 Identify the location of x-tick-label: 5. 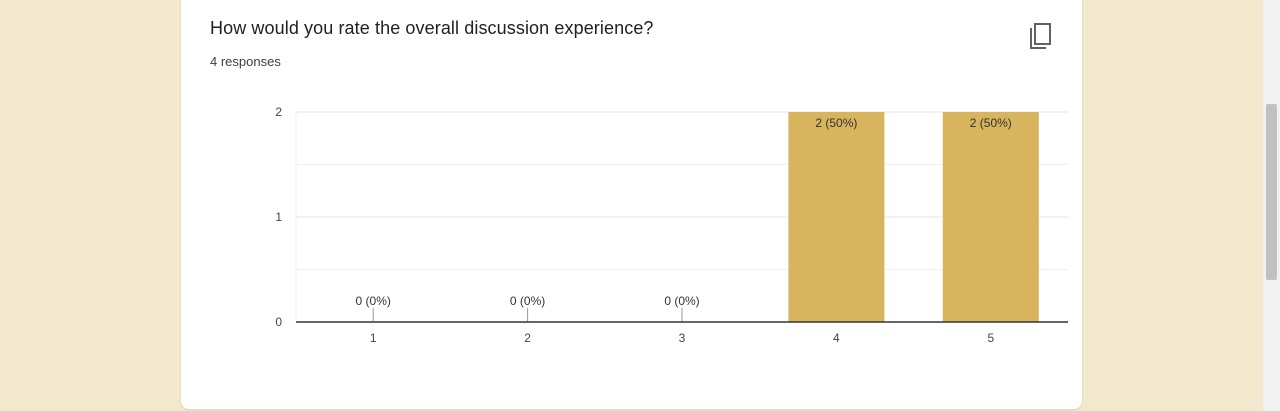
(990, 338).